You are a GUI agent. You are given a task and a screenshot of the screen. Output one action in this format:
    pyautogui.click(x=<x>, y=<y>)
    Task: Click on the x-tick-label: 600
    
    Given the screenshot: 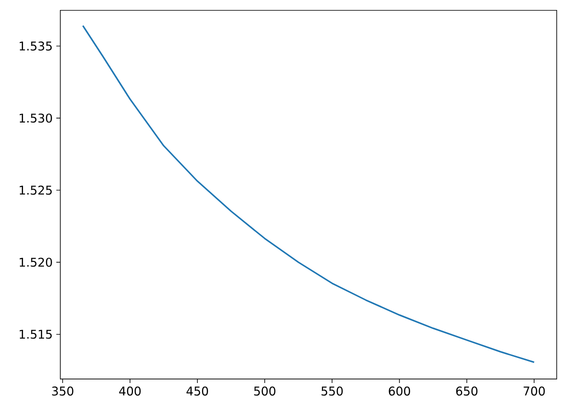 What is the action you would take?
    pyautogui.click(x=399, y=391)
    